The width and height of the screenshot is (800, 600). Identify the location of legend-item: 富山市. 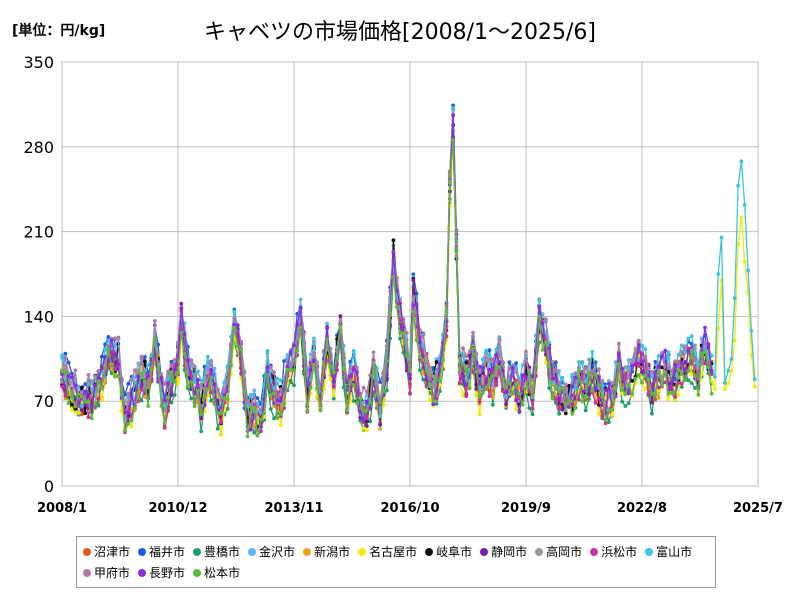
(668, 551).